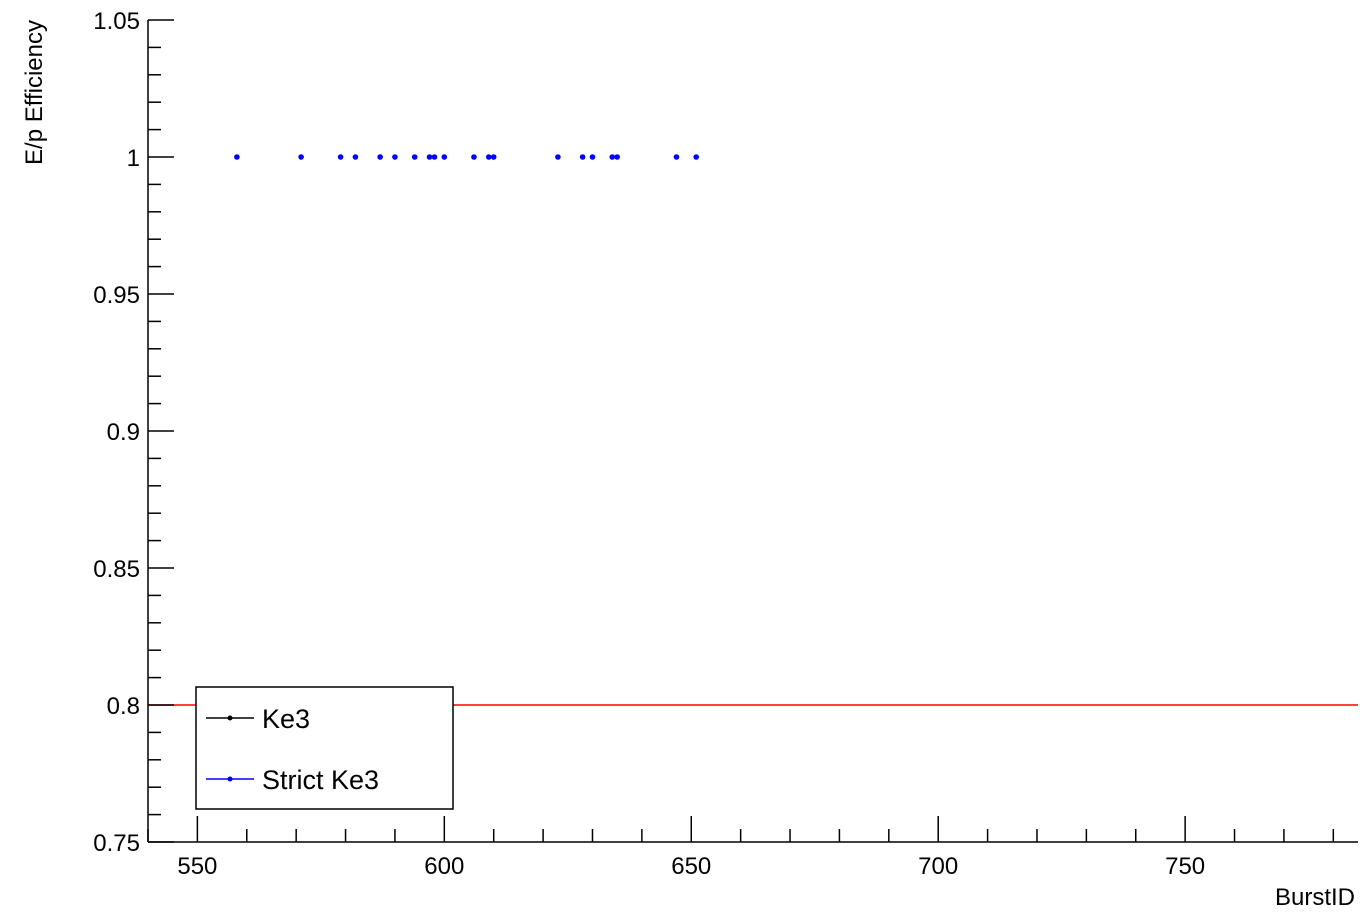 This screenshot has width=1360, height=918. Describe the element at coordinates (258, 719) in the screenshot. I see `legend-entry-ke3: Ke3` at that location.